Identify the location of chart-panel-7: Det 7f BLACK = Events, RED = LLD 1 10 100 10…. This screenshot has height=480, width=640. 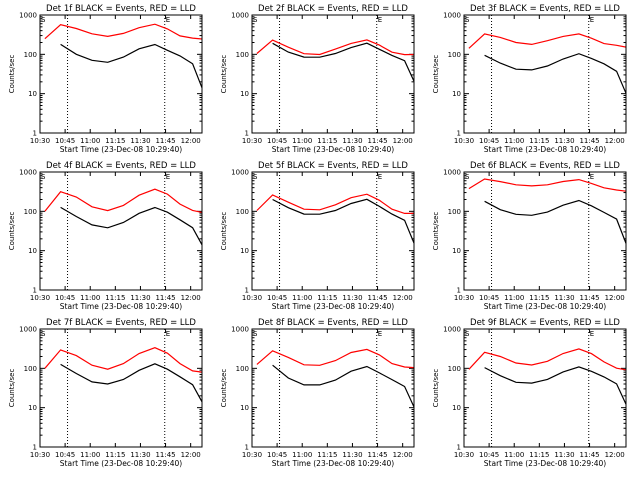
(105, 393).